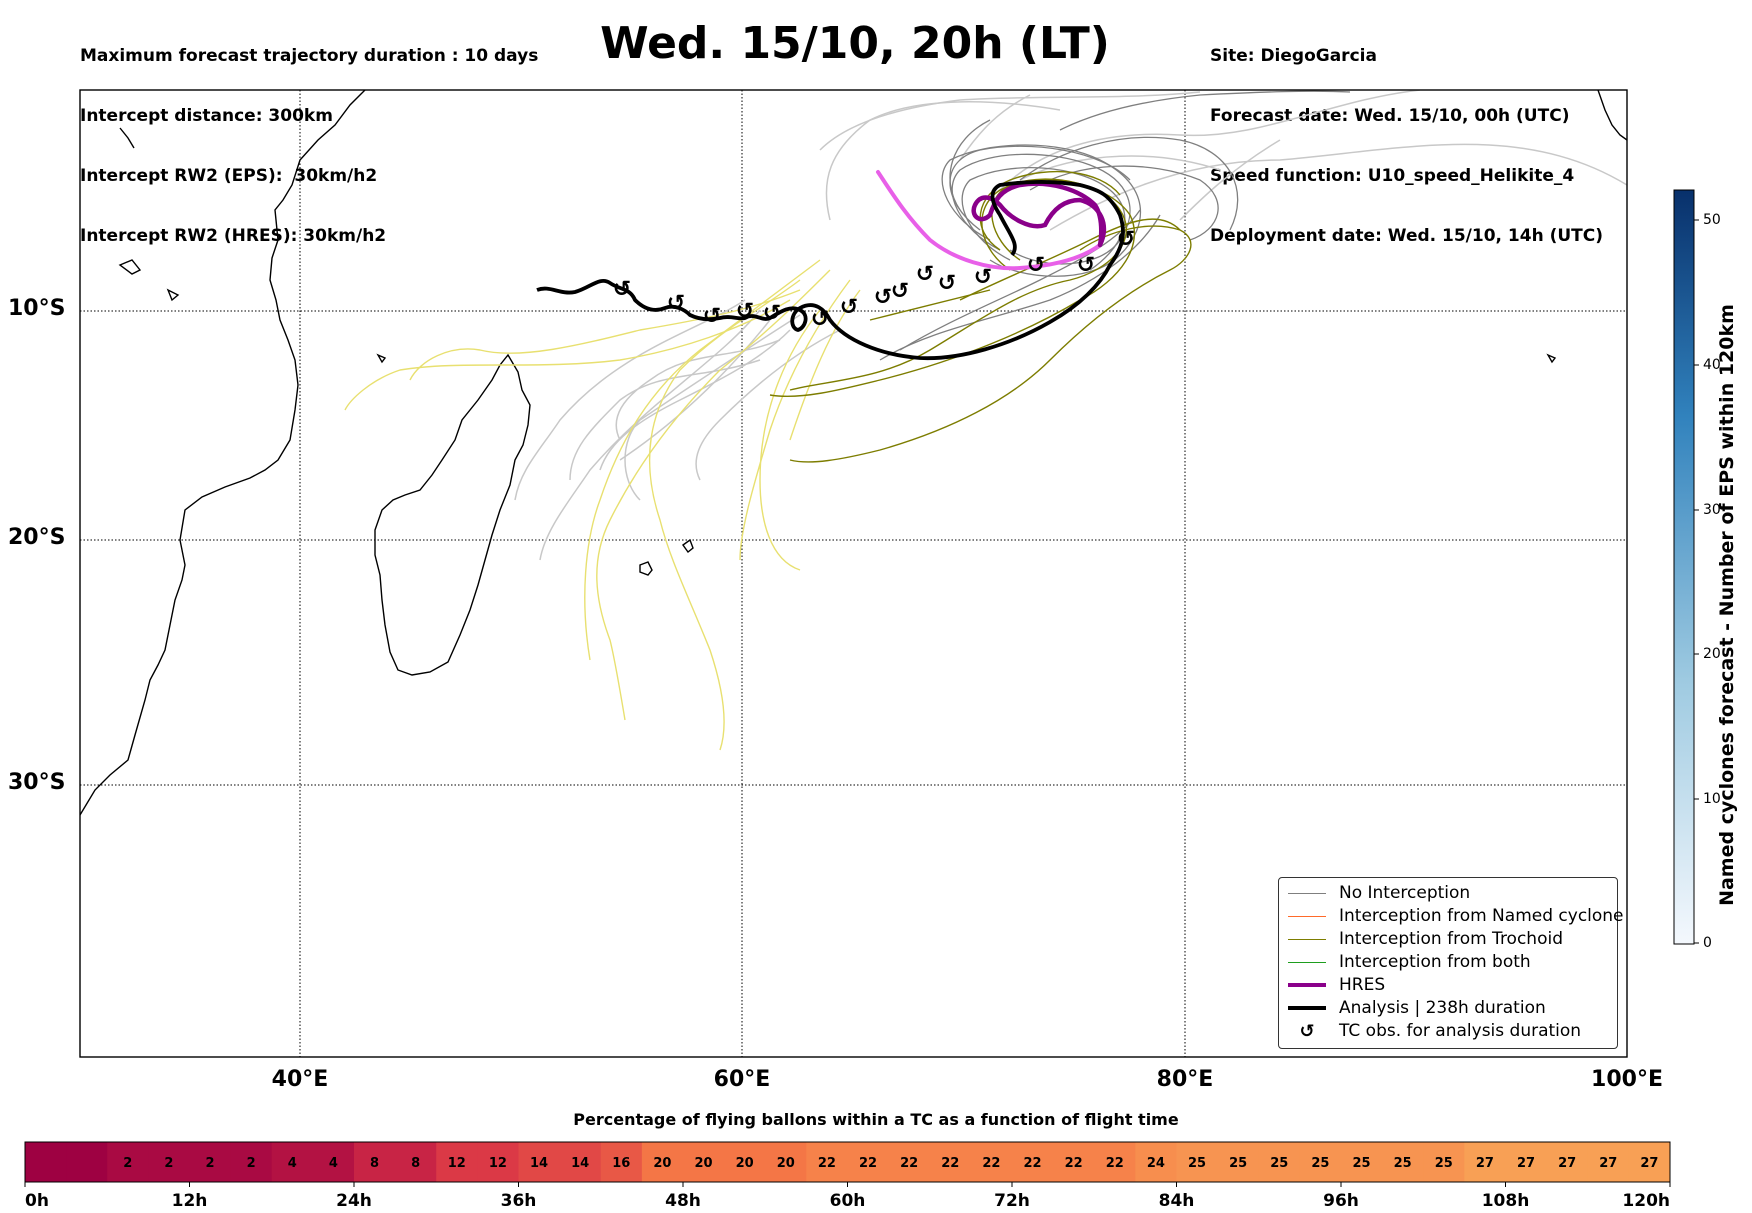 The height and width of the screenshot is (1213, 1752). What do you see at coordinates (688, 546) in the screenshot?
I see `reunion` at bounding box center [688, 546].